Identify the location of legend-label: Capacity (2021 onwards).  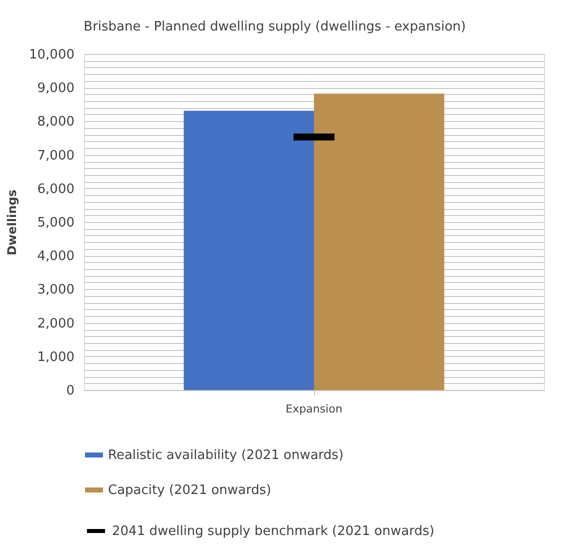
(190, 490).